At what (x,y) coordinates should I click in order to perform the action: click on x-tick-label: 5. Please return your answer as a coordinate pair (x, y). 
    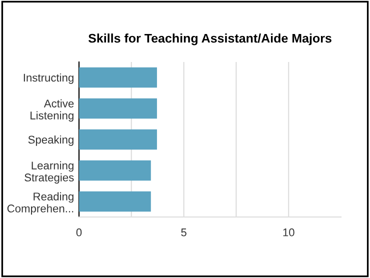
    Looking at the image, I should click on (183, 232).